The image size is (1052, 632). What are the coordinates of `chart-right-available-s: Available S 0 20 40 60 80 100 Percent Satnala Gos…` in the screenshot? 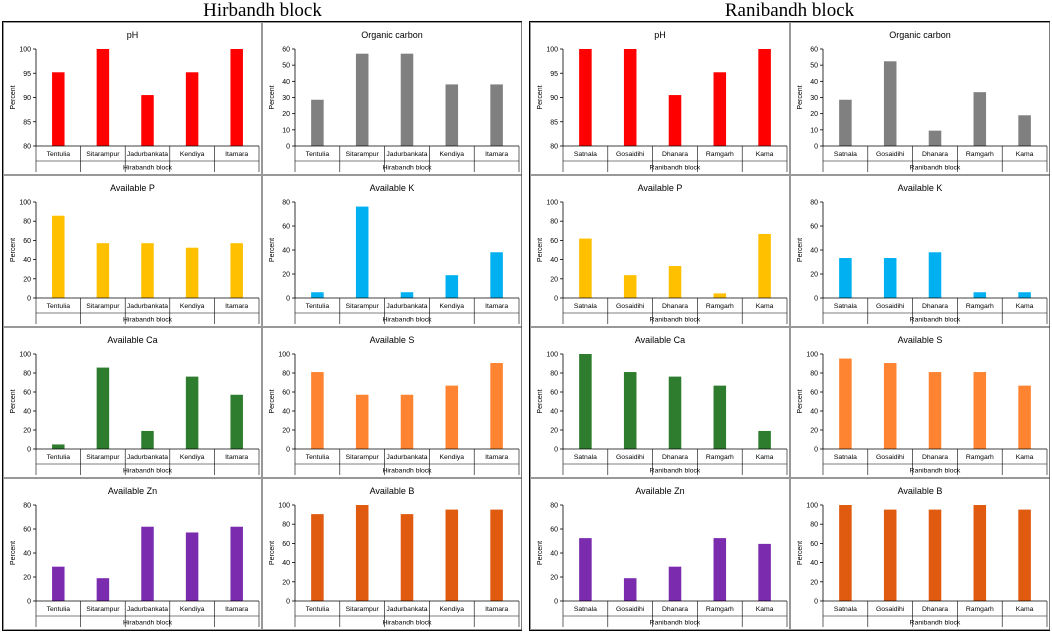 It's located at (920, 402).